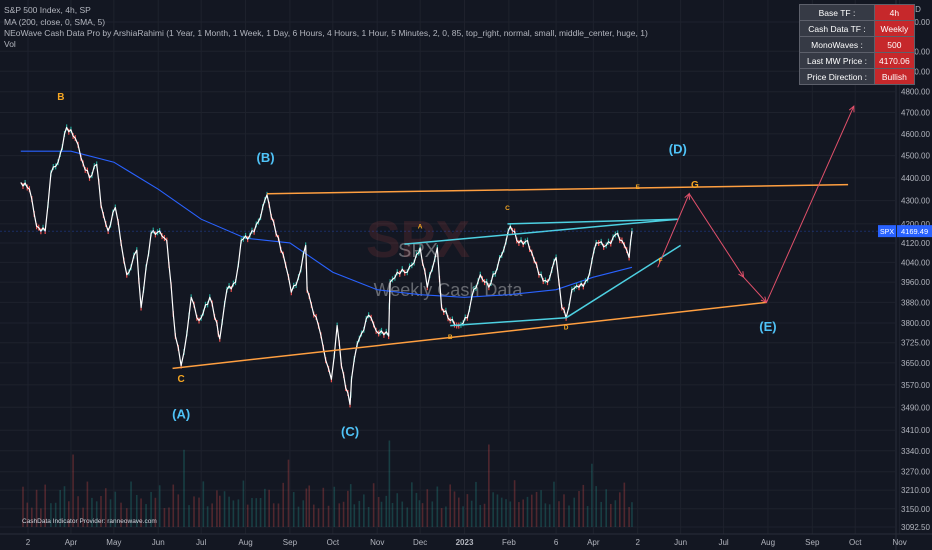 The image size is (932, 550). Describe the element at coordinates (637, 542) in the screenshot. I see `x-tick-label: 2` at that location.